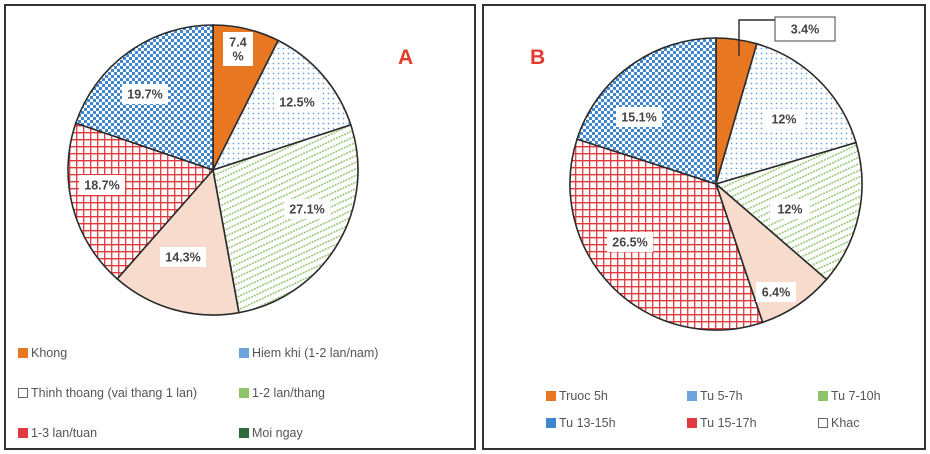  I want to click on svg-text: 26.5%, so click(629, 243).